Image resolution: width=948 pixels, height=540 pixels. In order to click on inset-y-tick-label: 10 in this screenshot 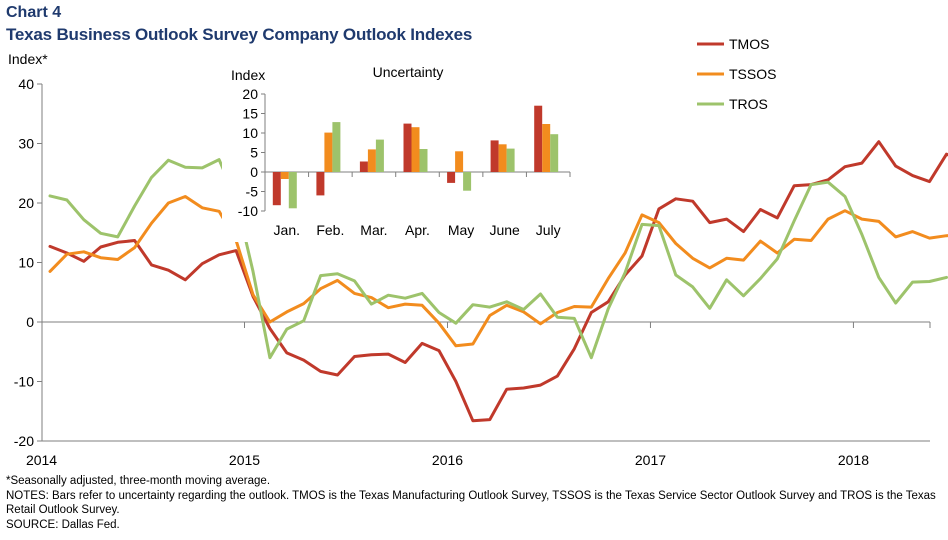, I will do `click(250, 133)`.